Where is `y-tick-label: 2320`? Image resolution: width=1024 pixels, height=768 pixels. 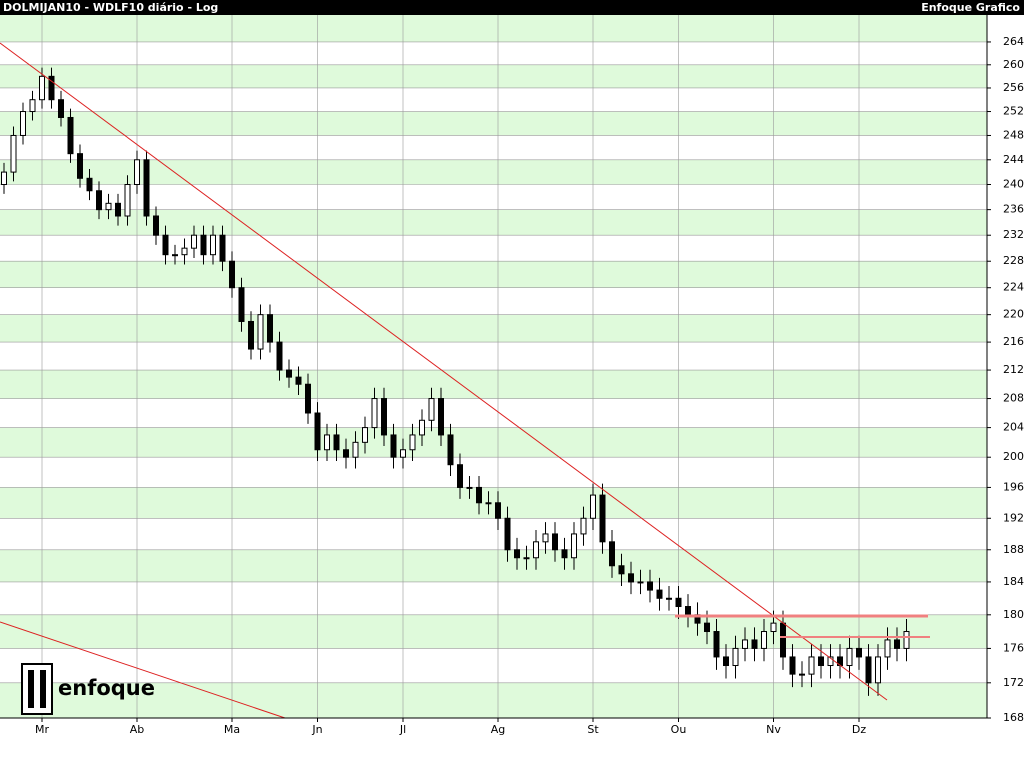
y-tick-label: 2320 is located at coordinates (1013, 234).